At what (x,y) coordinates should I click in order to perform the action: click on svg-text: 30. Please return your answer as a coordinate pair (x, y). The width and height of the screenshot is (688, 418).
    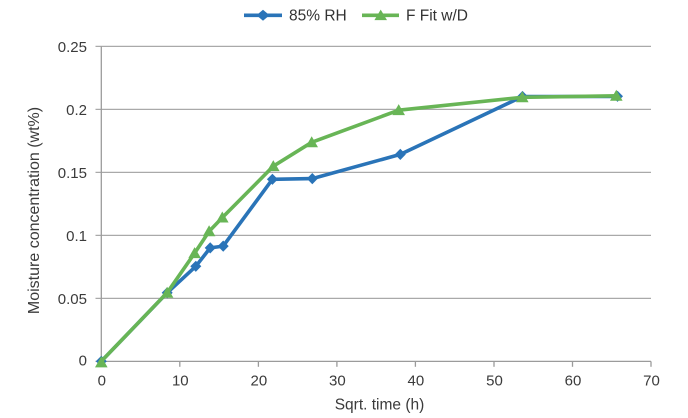
    Looking at the image, I should click on (337, 381).